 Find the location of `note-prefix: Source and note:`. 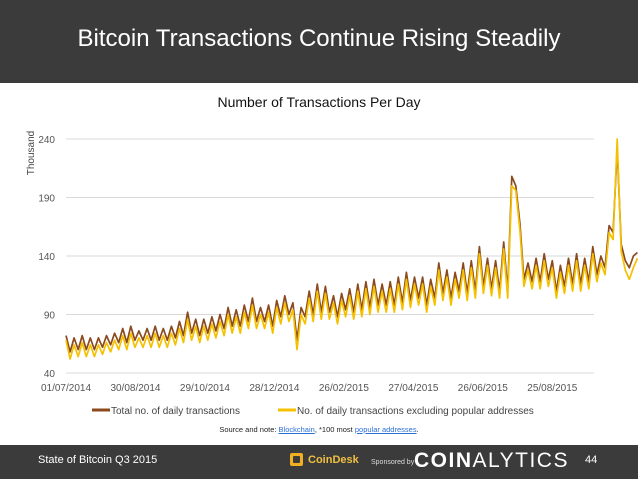

note-prefix: Source and note: is located at coordinates (249, 429).